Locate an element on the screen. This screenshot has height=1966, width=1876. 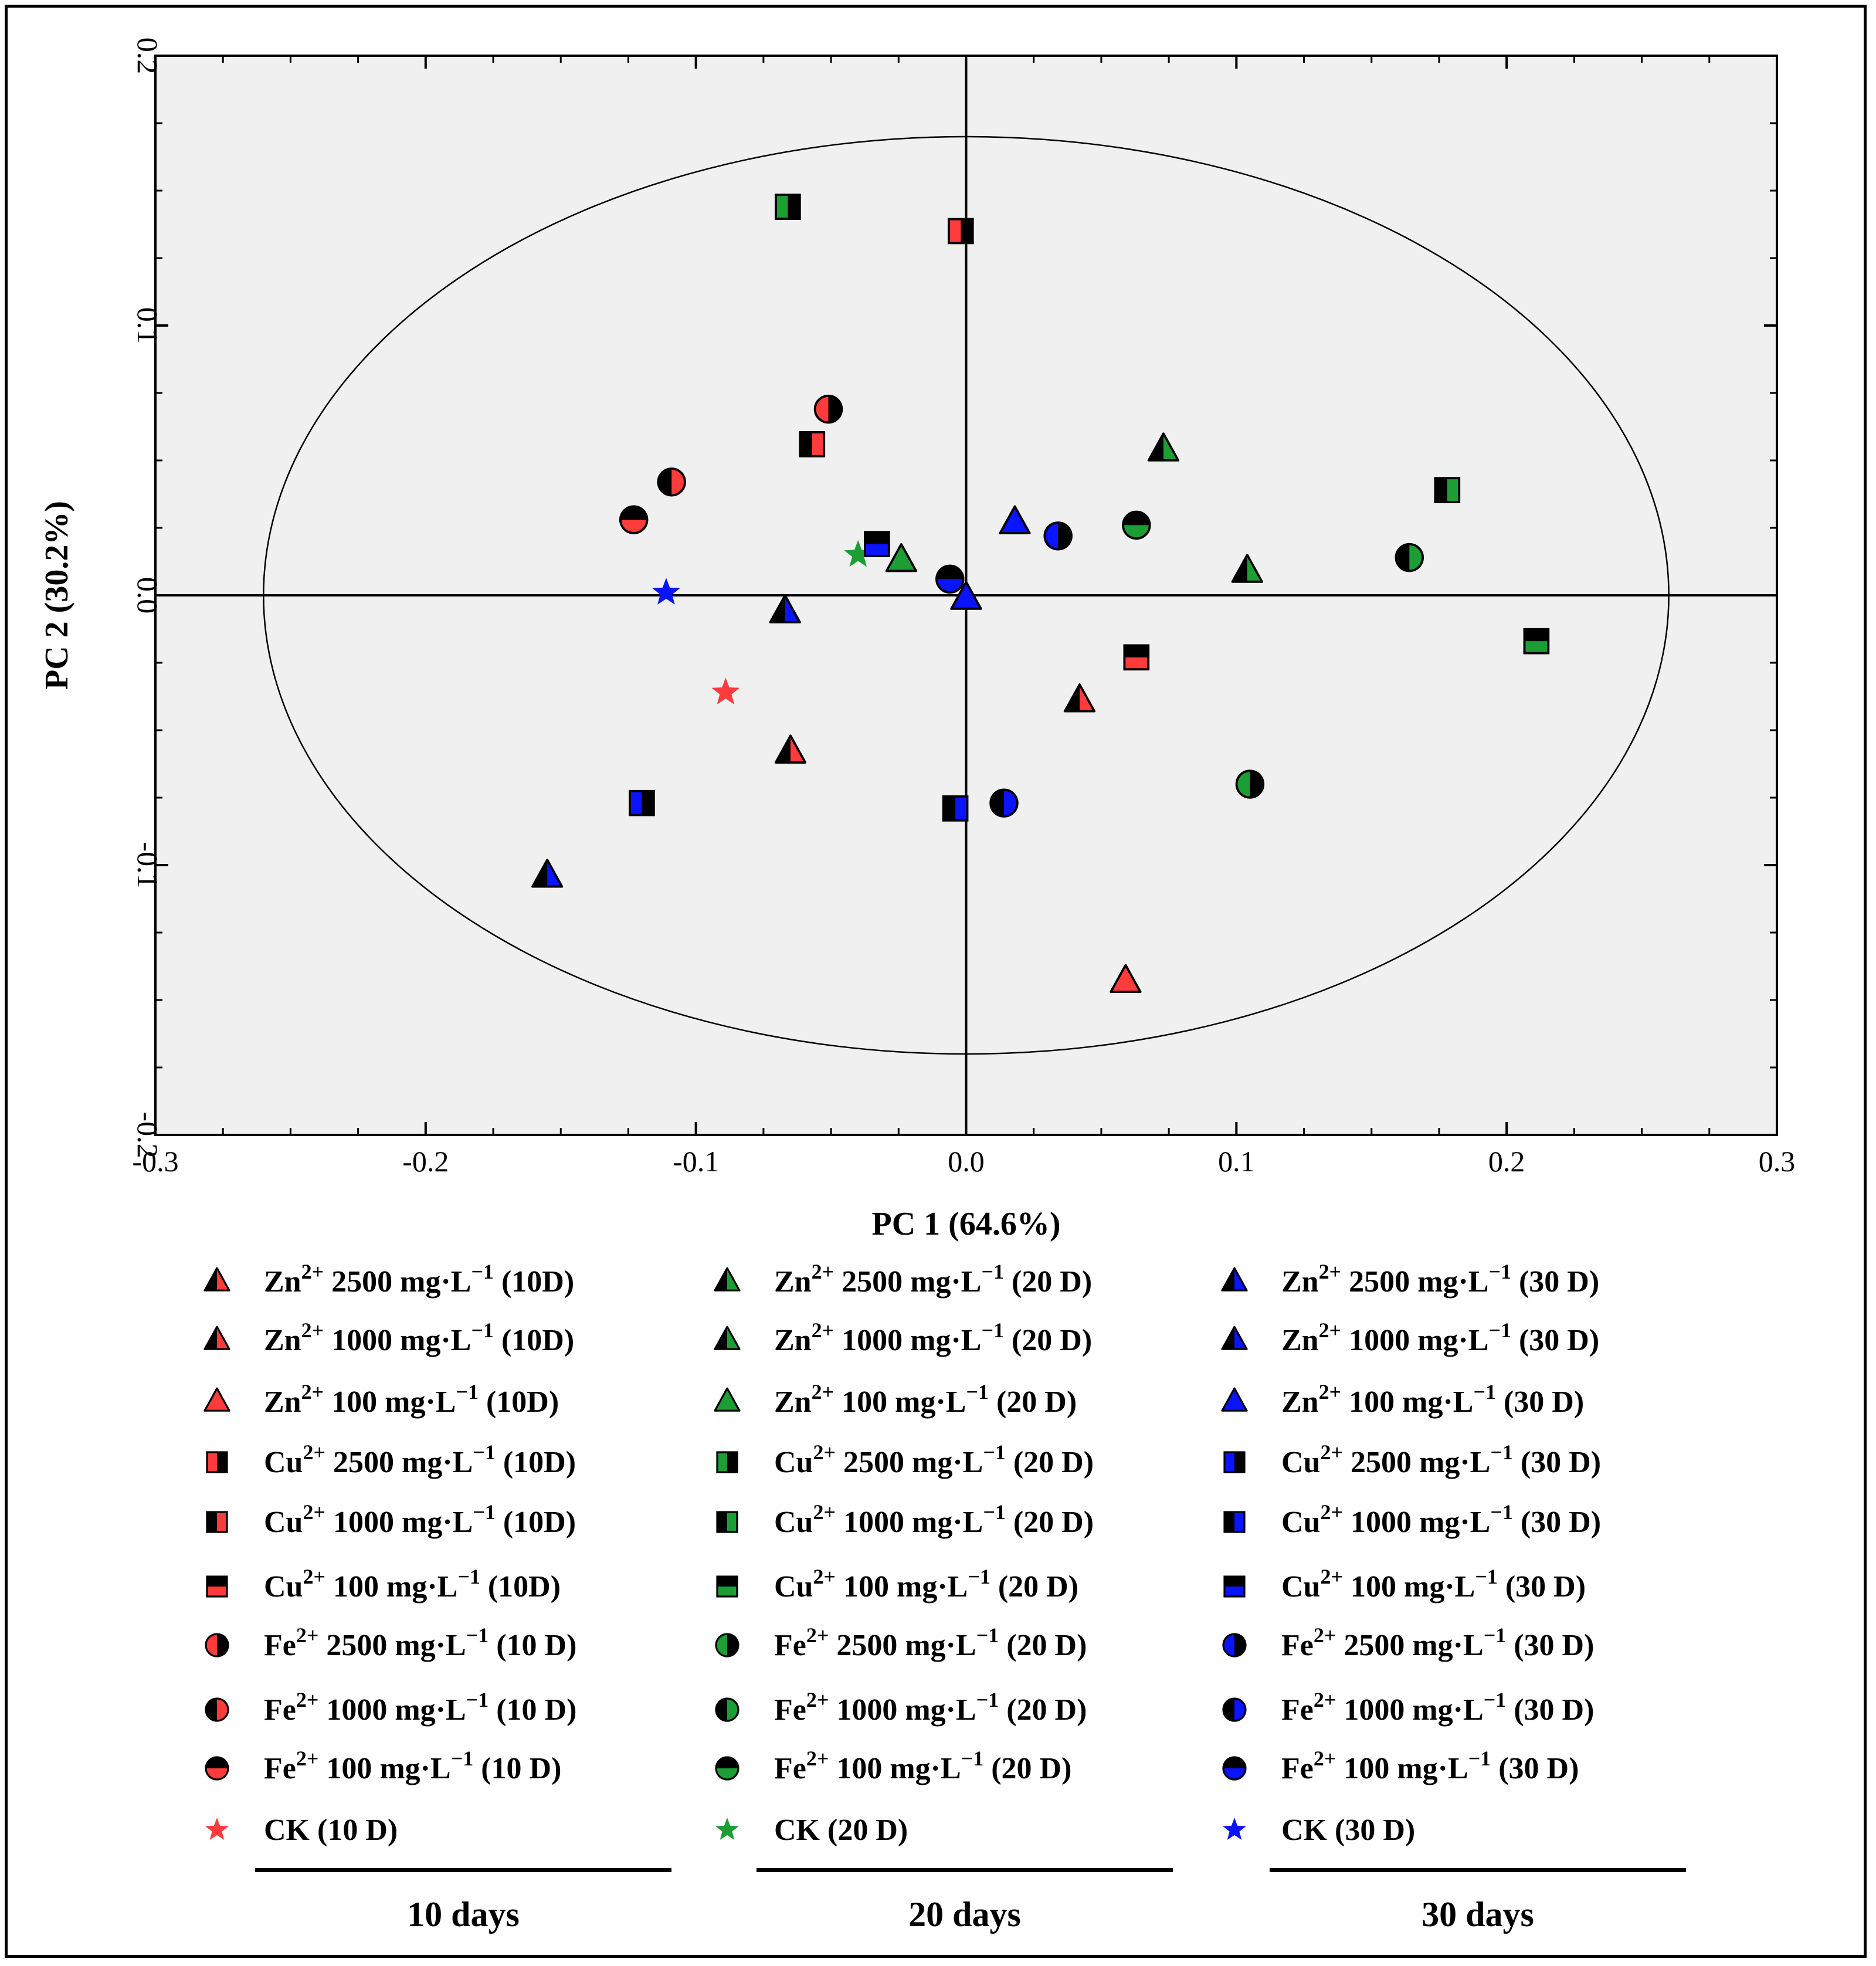
legend-label: Zn2+ 2500 mg·L−1 (10D) is located at coordinates (420, 1280).